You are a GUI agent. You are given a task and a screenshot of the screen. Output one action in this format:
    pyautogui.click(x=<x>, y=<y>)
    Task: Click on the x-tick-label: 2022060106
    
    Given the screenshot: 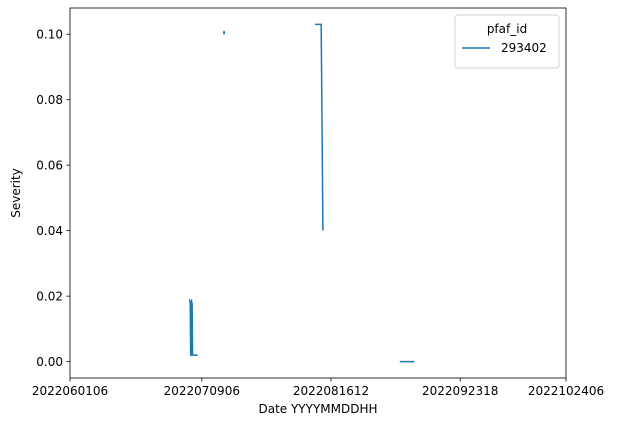 What is the action you would take?
    pyautogui.click(x=70, y=391)
    